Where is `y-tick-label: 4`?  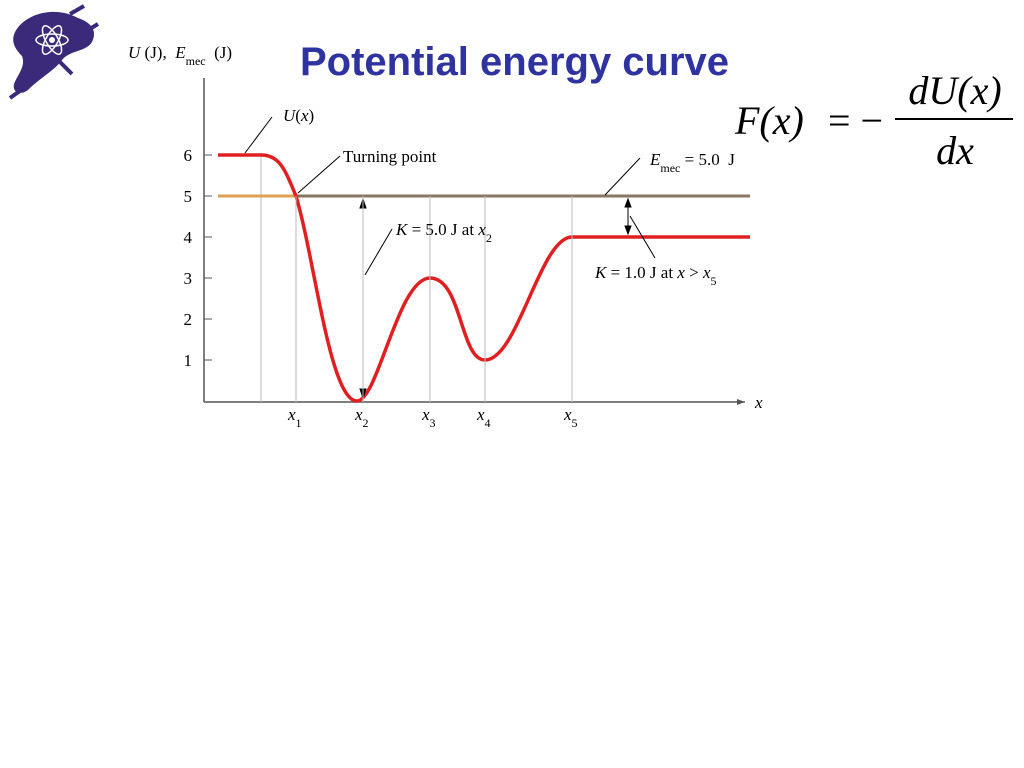
y-tick-label: 4 is located at coordinates (188, 237).